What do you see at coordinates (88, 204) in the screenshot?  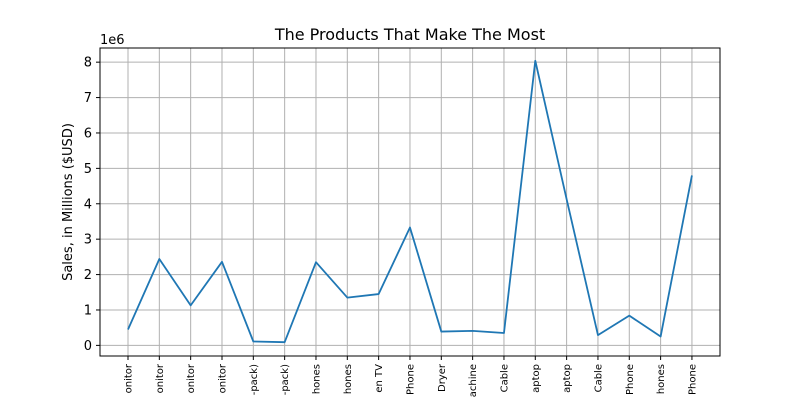 I see `y-tick-label: 4` at bounding box center [88, 204].